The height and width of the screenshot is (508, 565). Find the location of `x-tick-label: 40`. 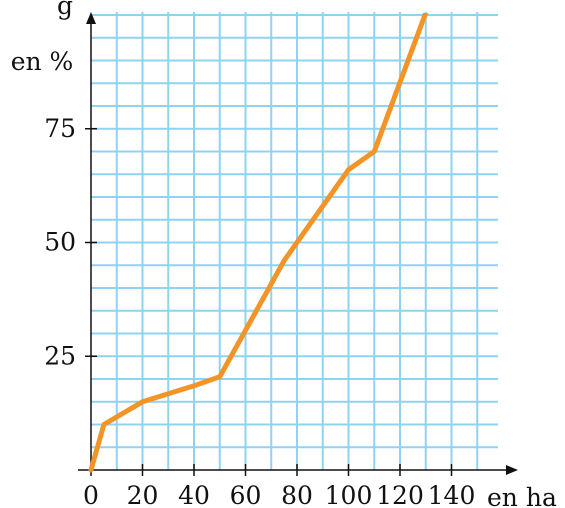

x-tick-label: 40 is located at coordinates (194, 494).